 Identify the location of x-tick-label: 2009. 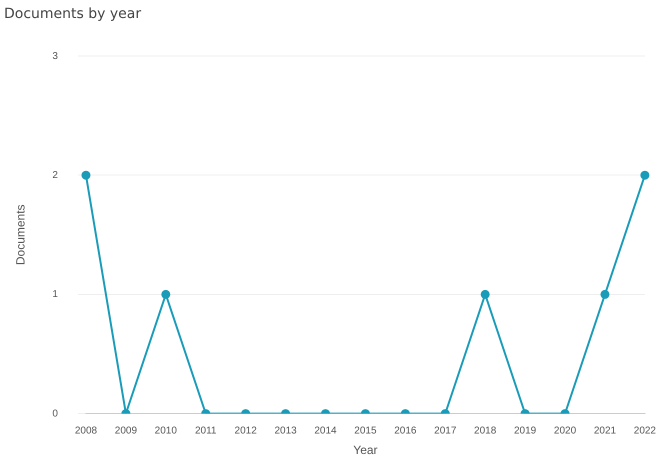
(126, 430).